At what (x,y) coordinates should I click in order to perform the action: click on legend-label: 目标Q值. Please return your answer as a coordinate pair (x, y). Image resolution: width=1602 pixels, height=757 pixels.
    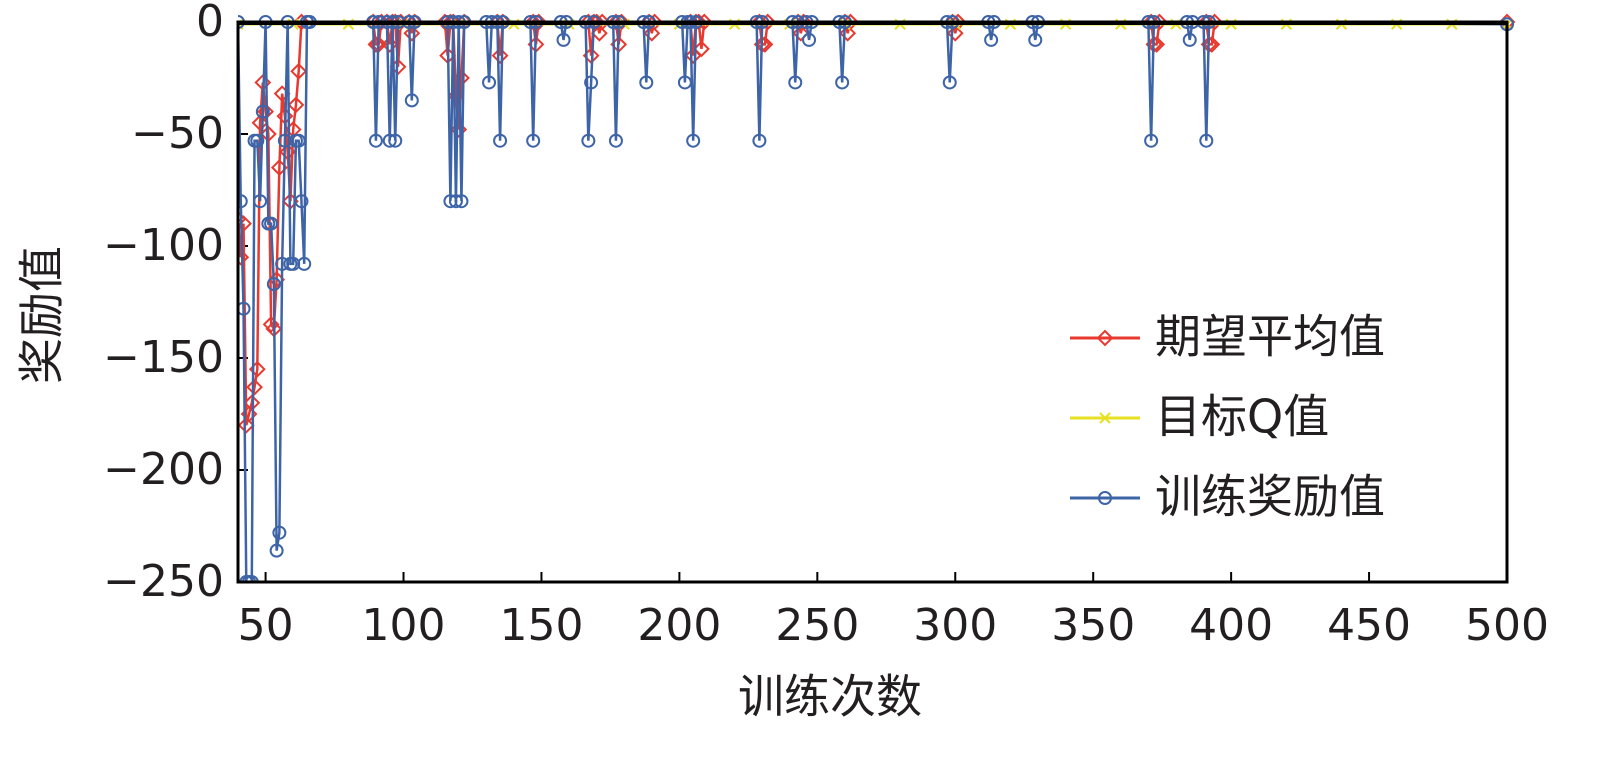
    Looking at the image, I should click on (1242, 417).